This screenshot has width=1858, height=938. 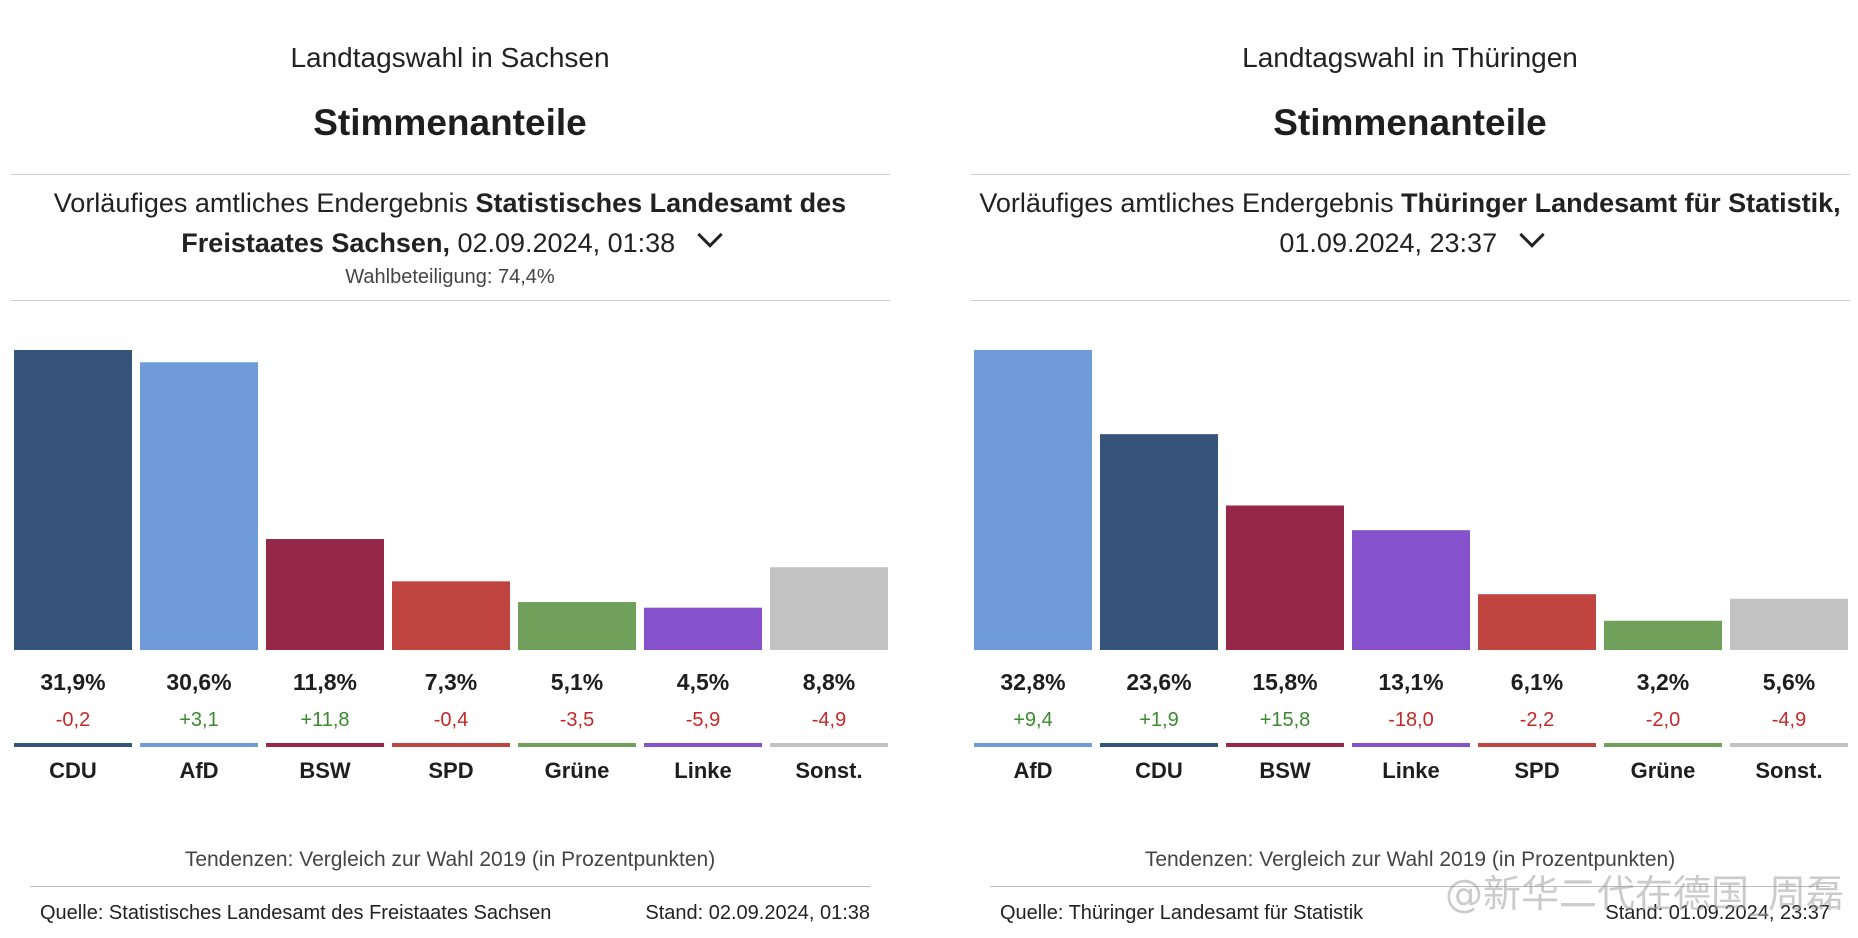 I want to click on change-label: -5,9, so click(x=703, y=720).